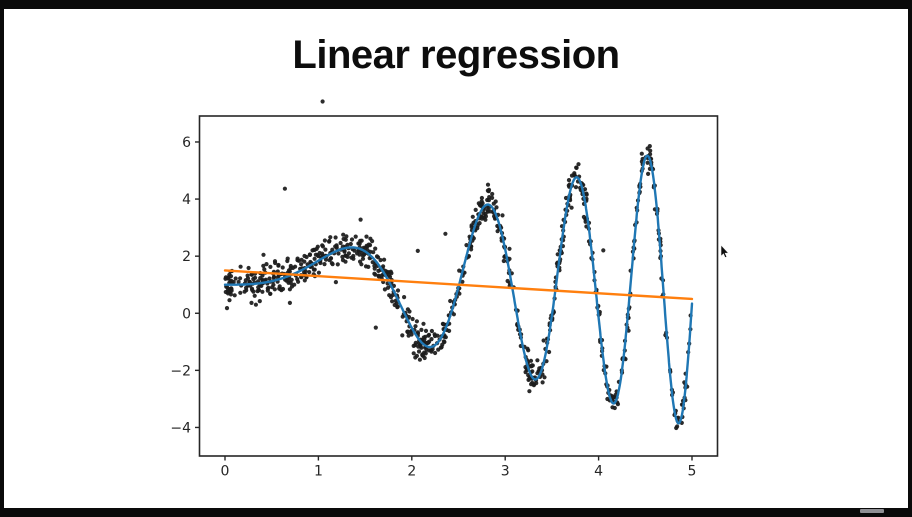 Image resolution: width=912 pixels, height=517 pixels. What do you see at coordinates (872, 511) in the screenshot?
I see `bottom-bar-notch` at bounding box center [872, 511].